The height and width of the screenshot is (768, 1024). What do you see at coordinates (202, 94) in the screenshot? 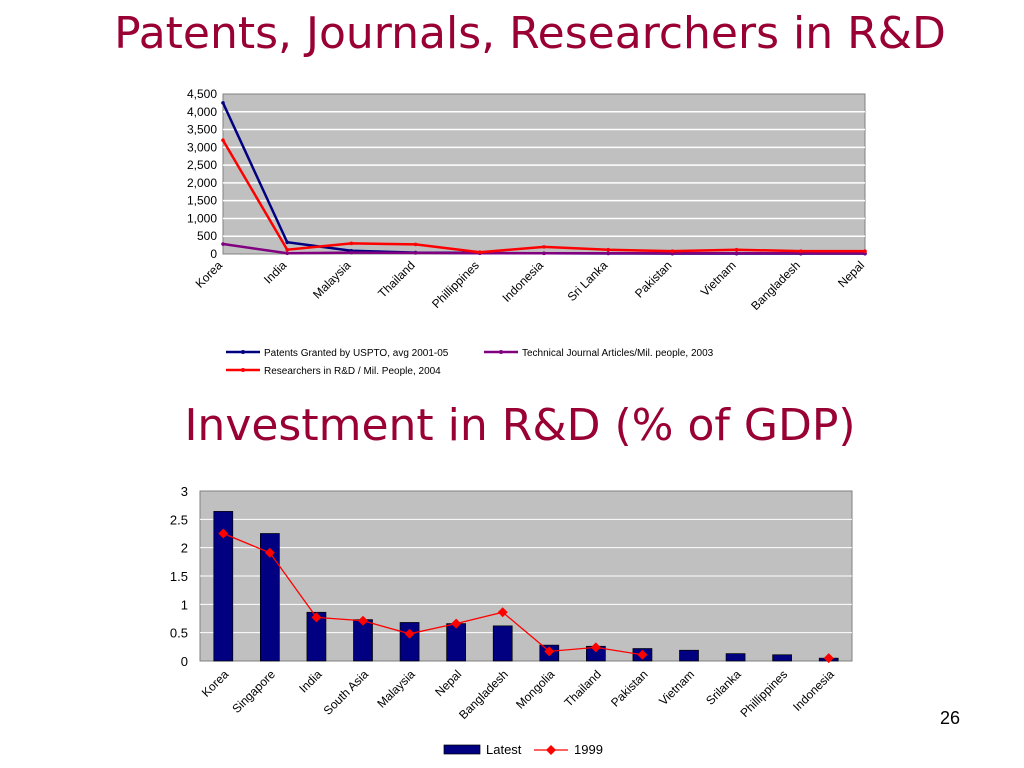
I see `y-tick-label: 4,500` at bounding box center [202, 94].